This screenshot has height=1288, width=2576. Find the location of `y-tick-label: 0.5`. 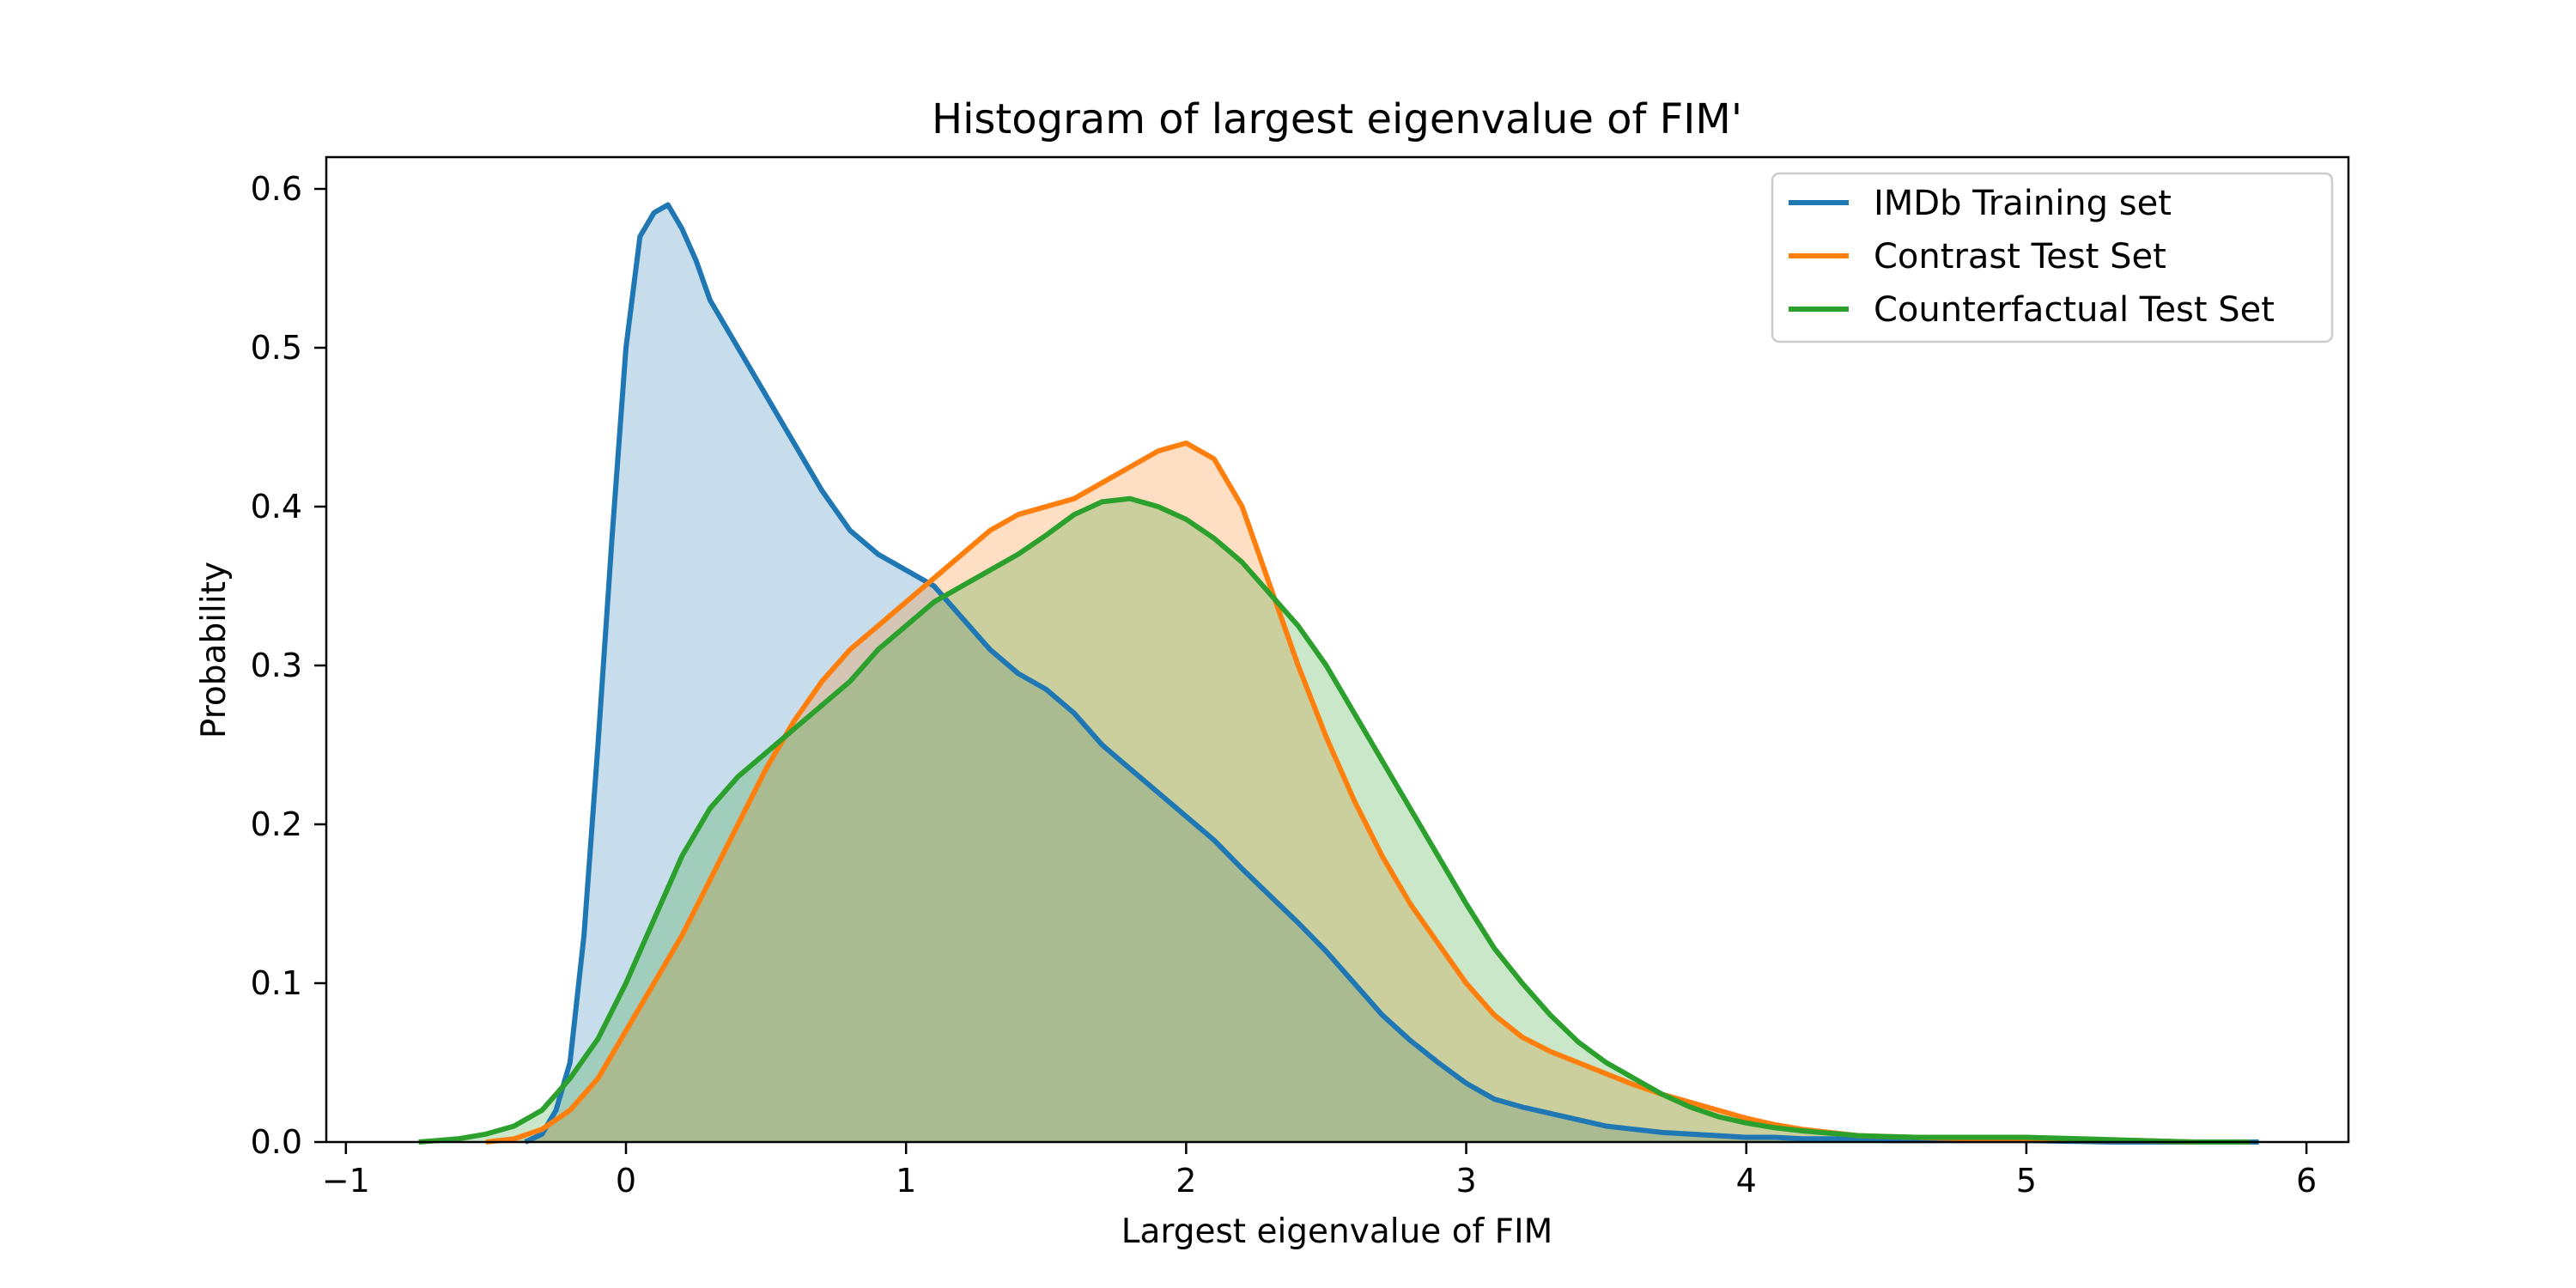

y-tick-label: 0.5 is located at coordinates (276, 348).